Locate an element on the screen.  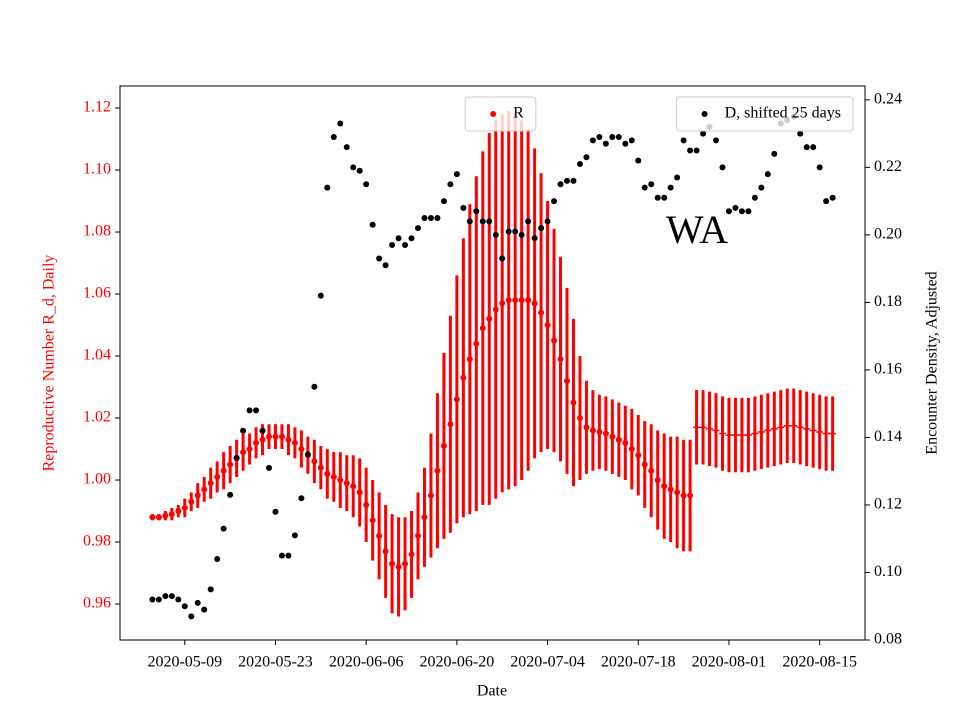
x-tick-label: 2020-08-15 is located at coordinates (819, 662).